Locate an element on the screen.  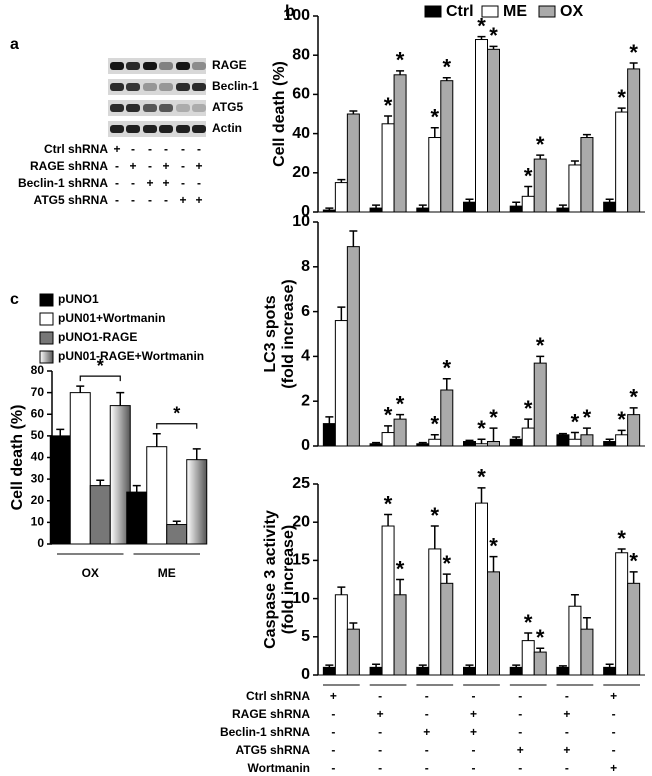
y-tick-label: 60 is located at coordinates (301, 94).